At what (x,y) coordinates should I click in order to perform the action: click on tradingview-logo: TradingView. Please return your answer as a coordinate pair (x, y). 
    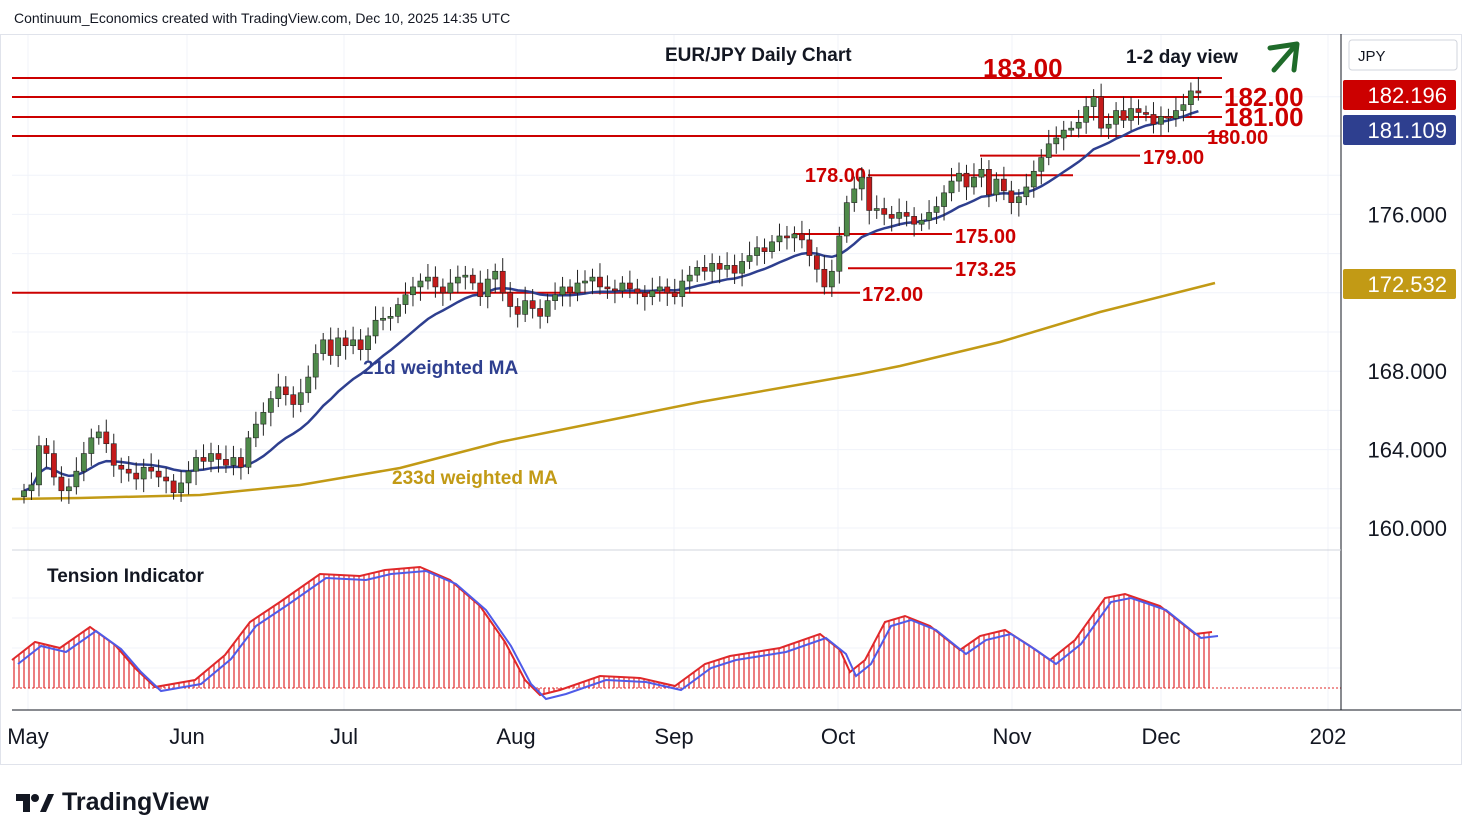
    Looking at the image, I should click on (112, 802).